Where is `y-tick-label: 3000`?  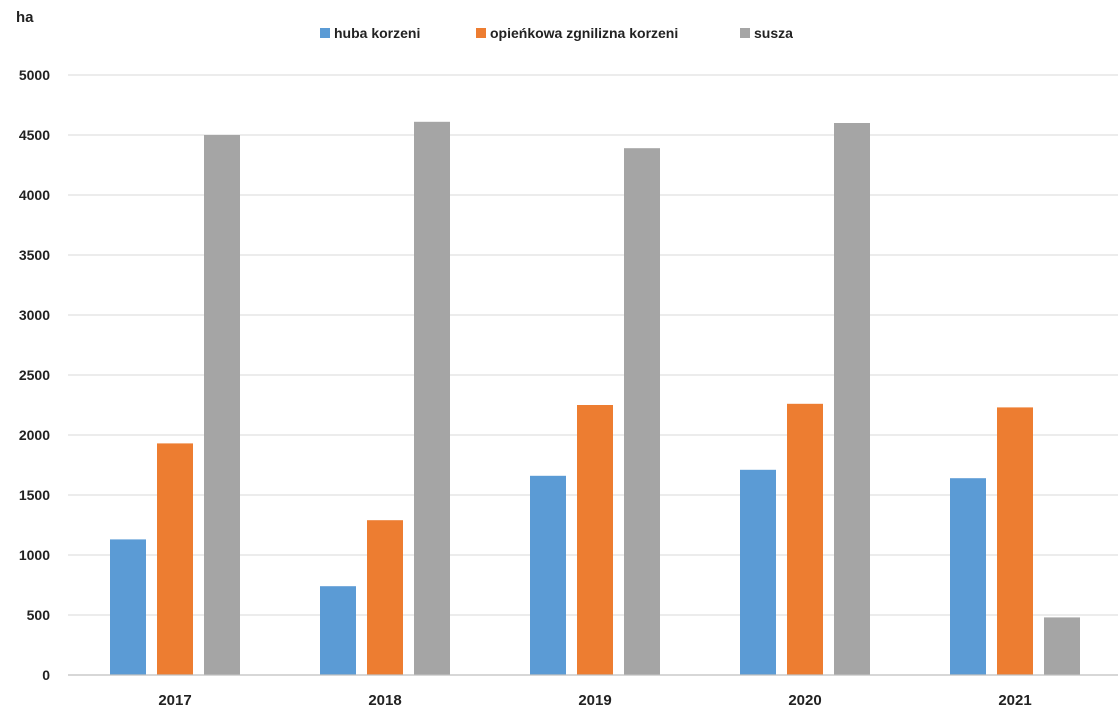
y-tick-label: 3000 is located at coordinates (34, 315).